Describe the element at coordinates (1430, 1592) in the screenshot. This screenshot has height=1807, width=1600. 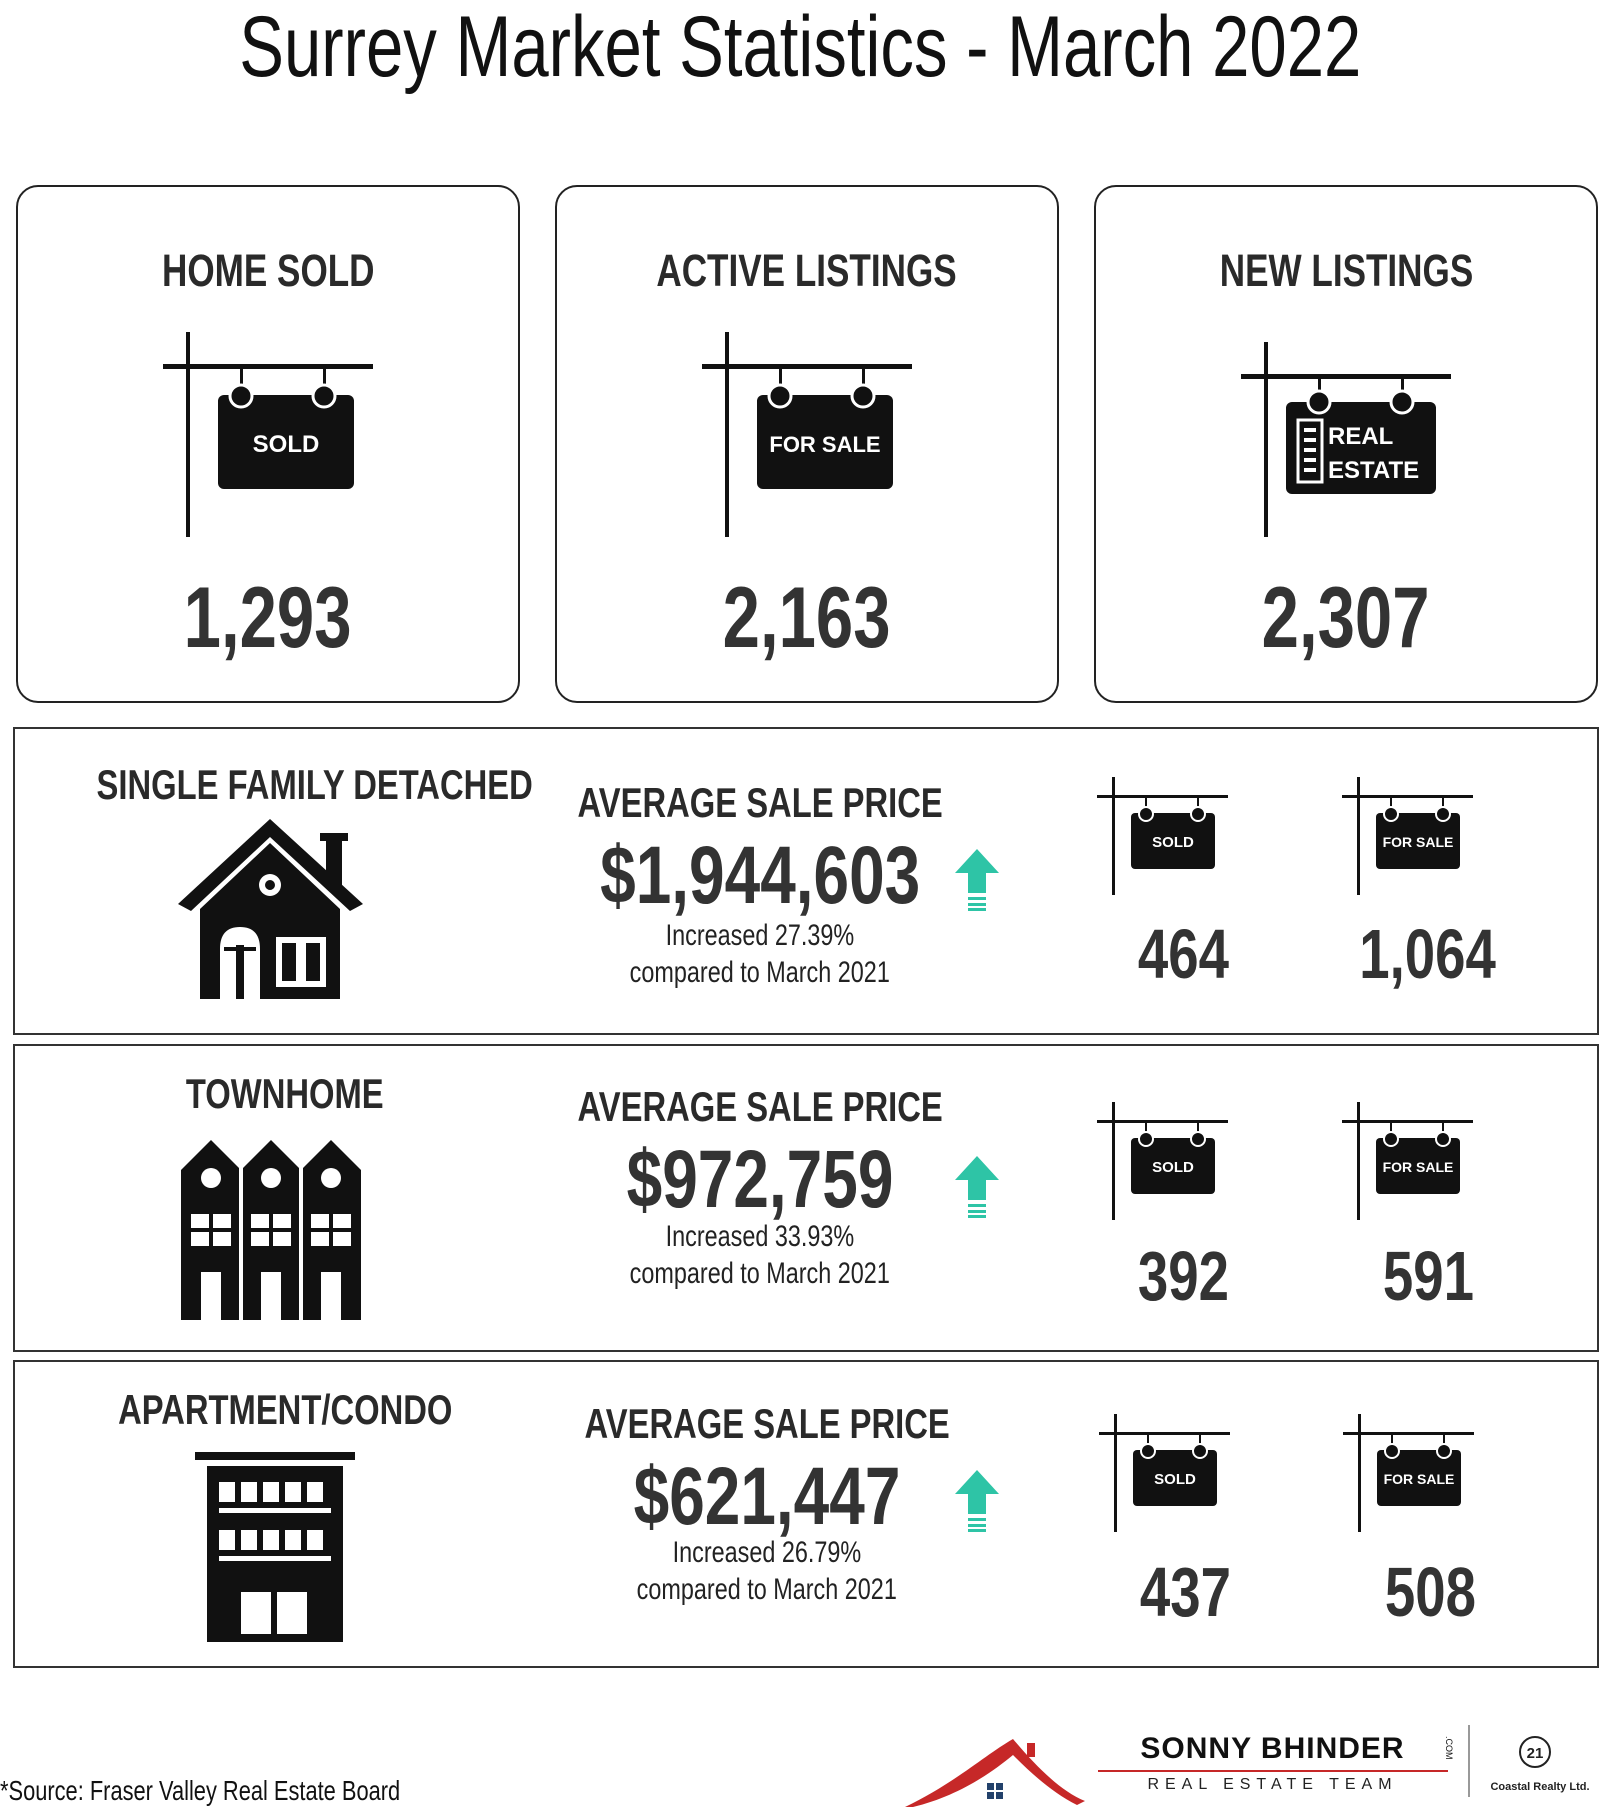
I see `for-sale-value: 508` at that location.